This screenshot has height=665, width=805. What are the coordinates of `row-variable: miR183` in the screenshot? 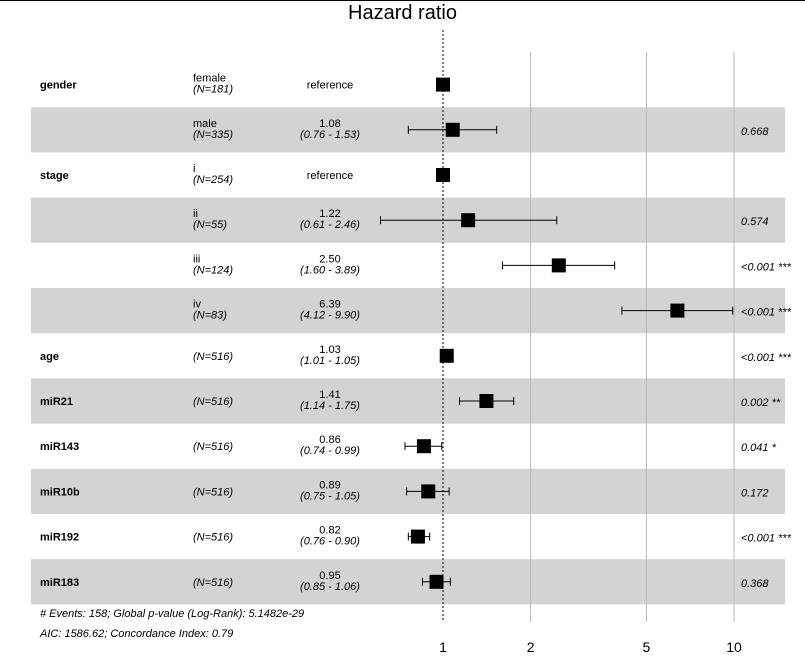 It's located at (59, 583).